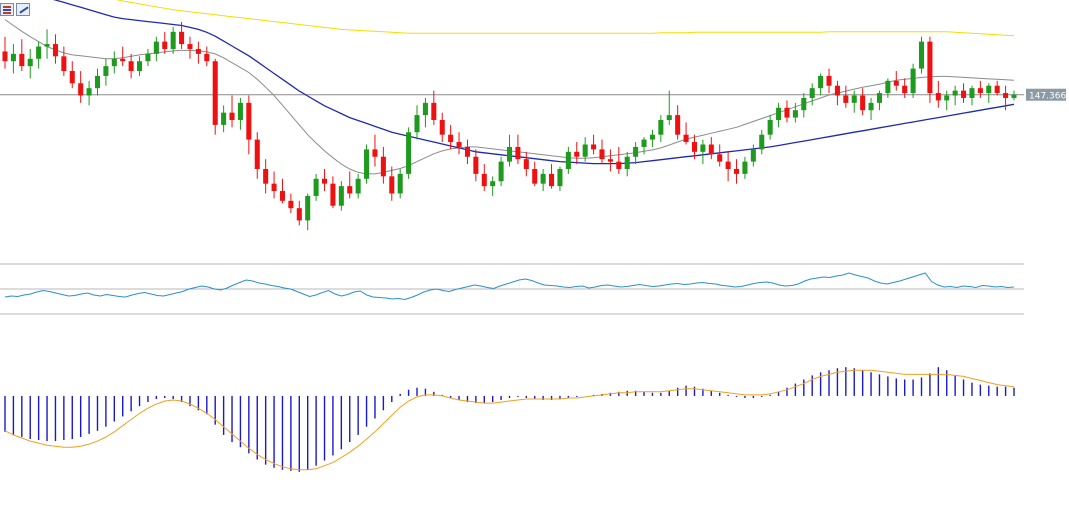  What do you see at coordinates (15, 10) in the screenshot?
I see `chart-toolbar` at bounding box center [15, 10].